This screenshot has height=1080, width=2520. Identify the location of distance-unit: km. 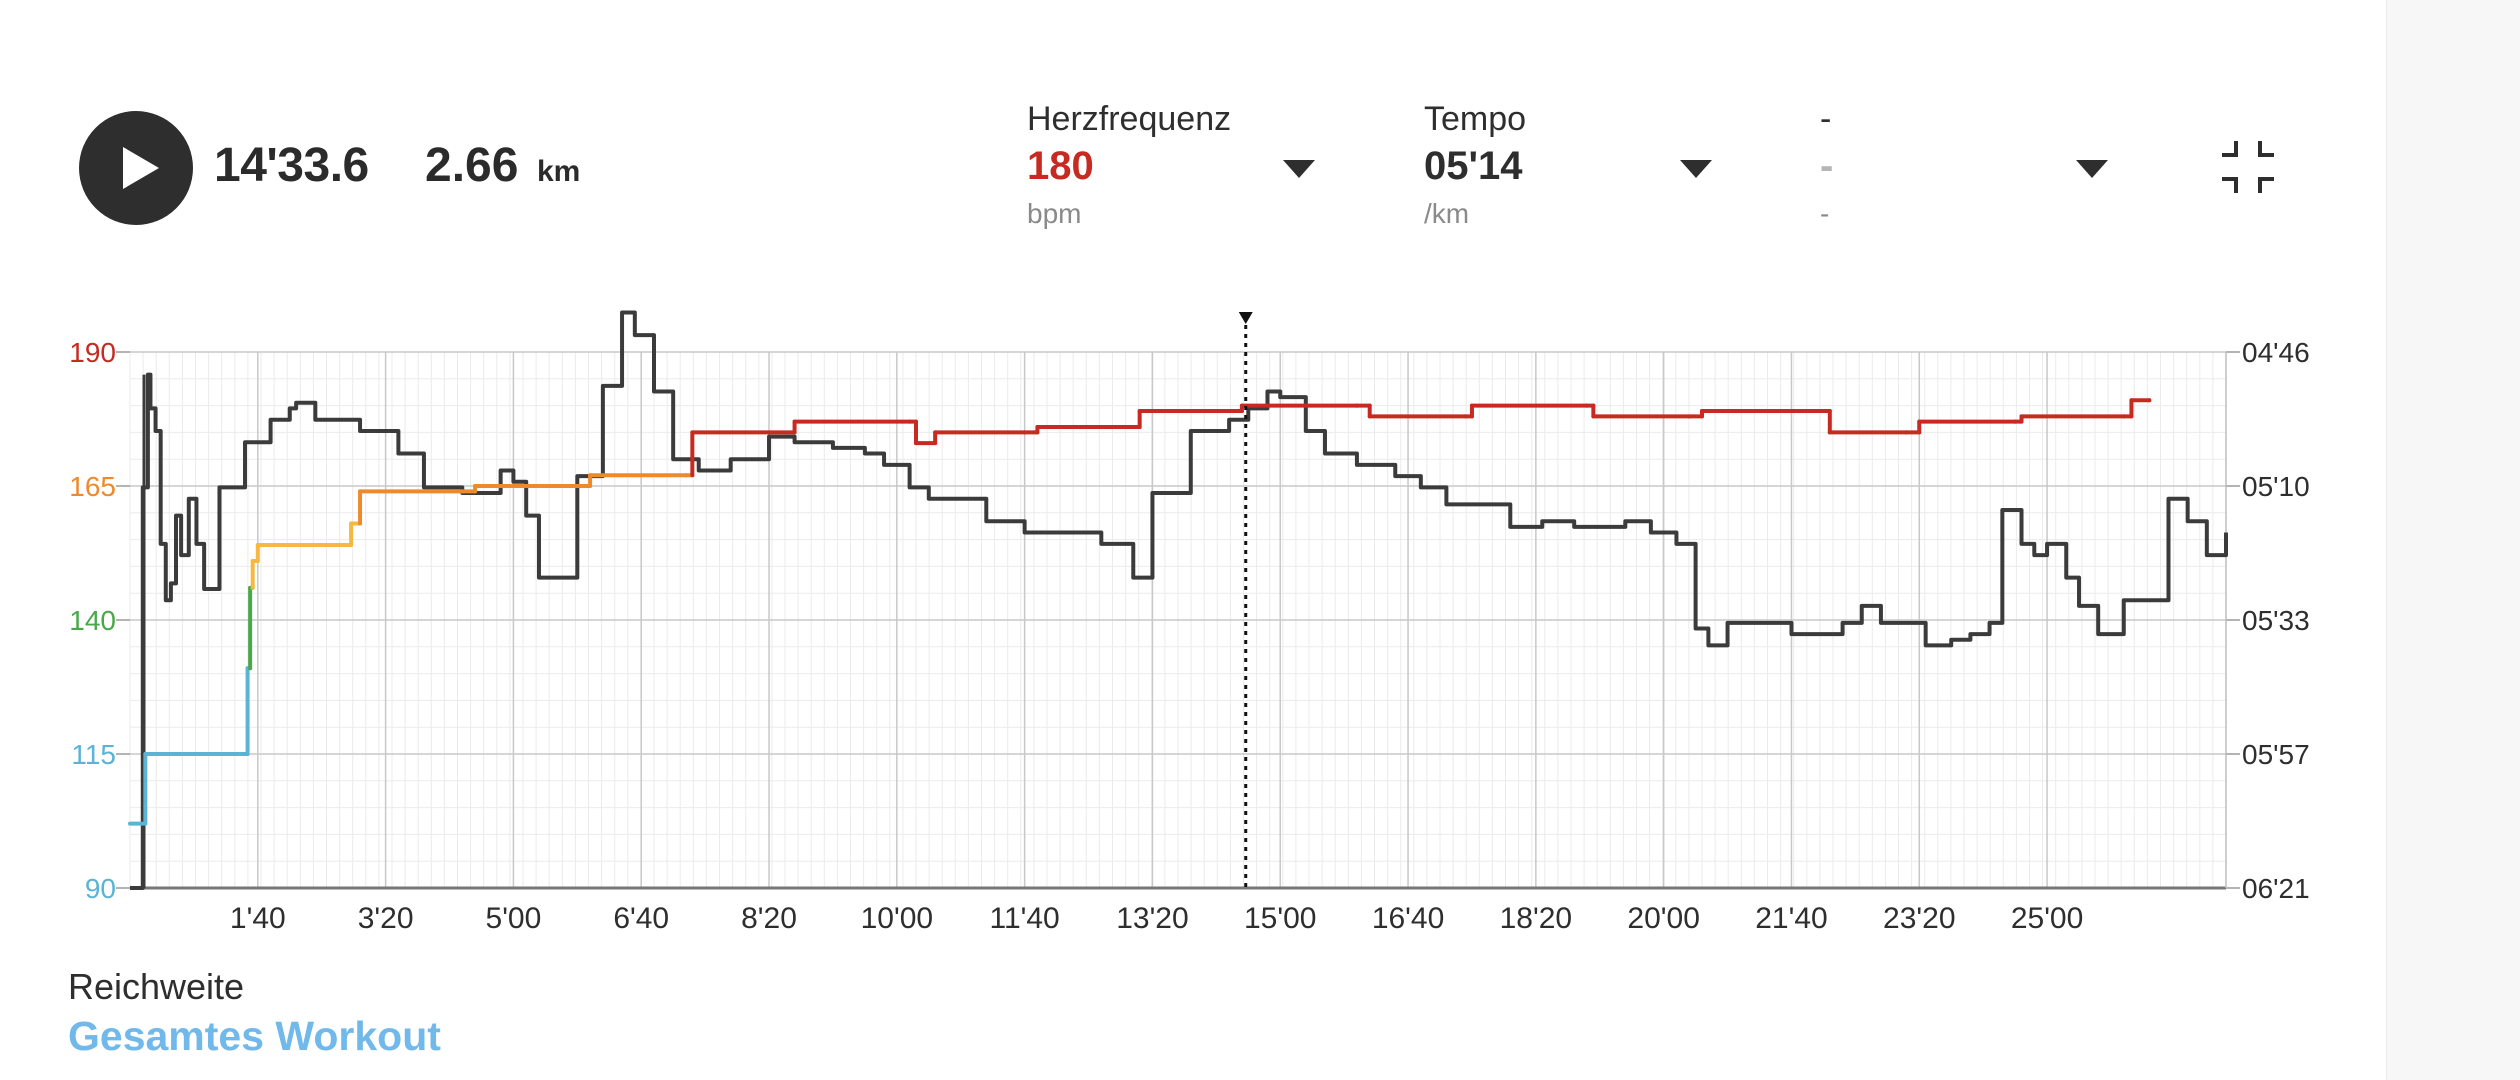
(559, 171).